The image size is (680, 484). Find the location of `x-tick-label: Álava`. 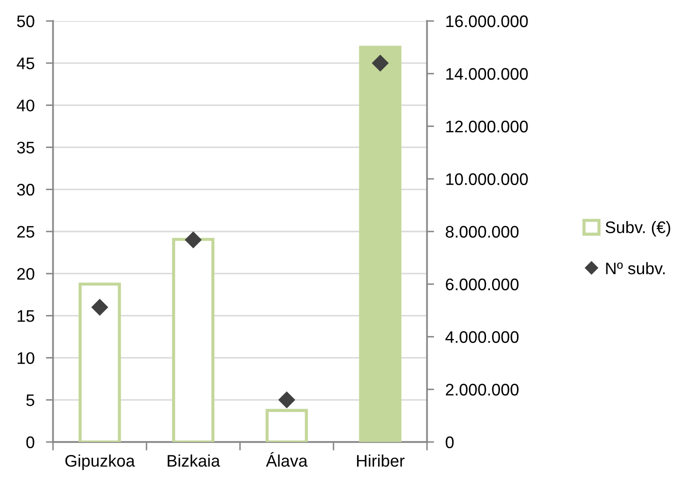

x-tick-label: Álava is located at coordinates (287, 459).